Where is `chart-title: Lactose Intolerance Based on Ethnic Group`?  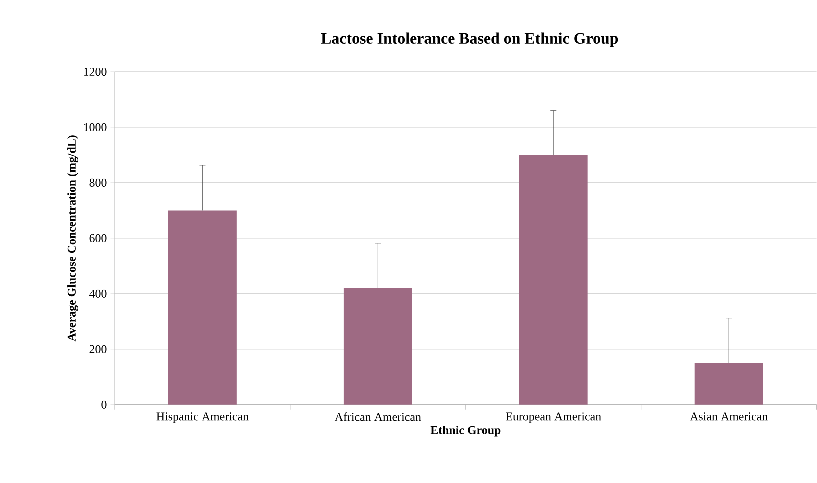 chart-title: Lactose Intolerance Based on Ethnic Group is located at coordinates (469, 40).